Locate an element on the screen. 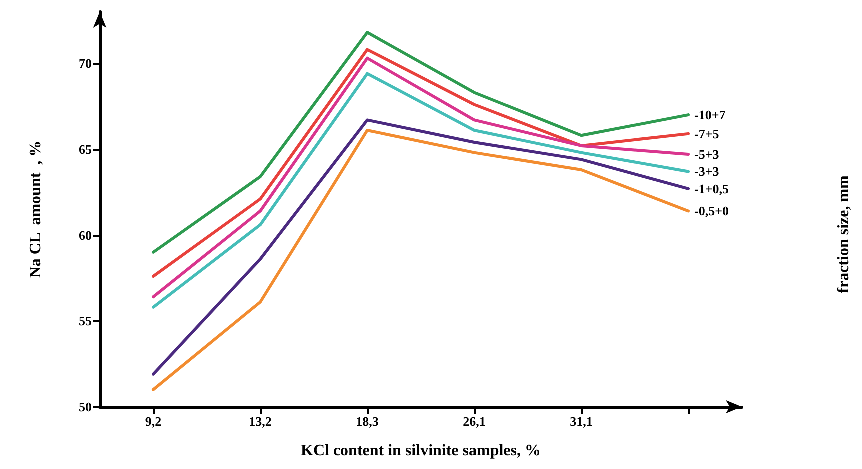  series-label: -7+5 is located at coordinates (707, 134).